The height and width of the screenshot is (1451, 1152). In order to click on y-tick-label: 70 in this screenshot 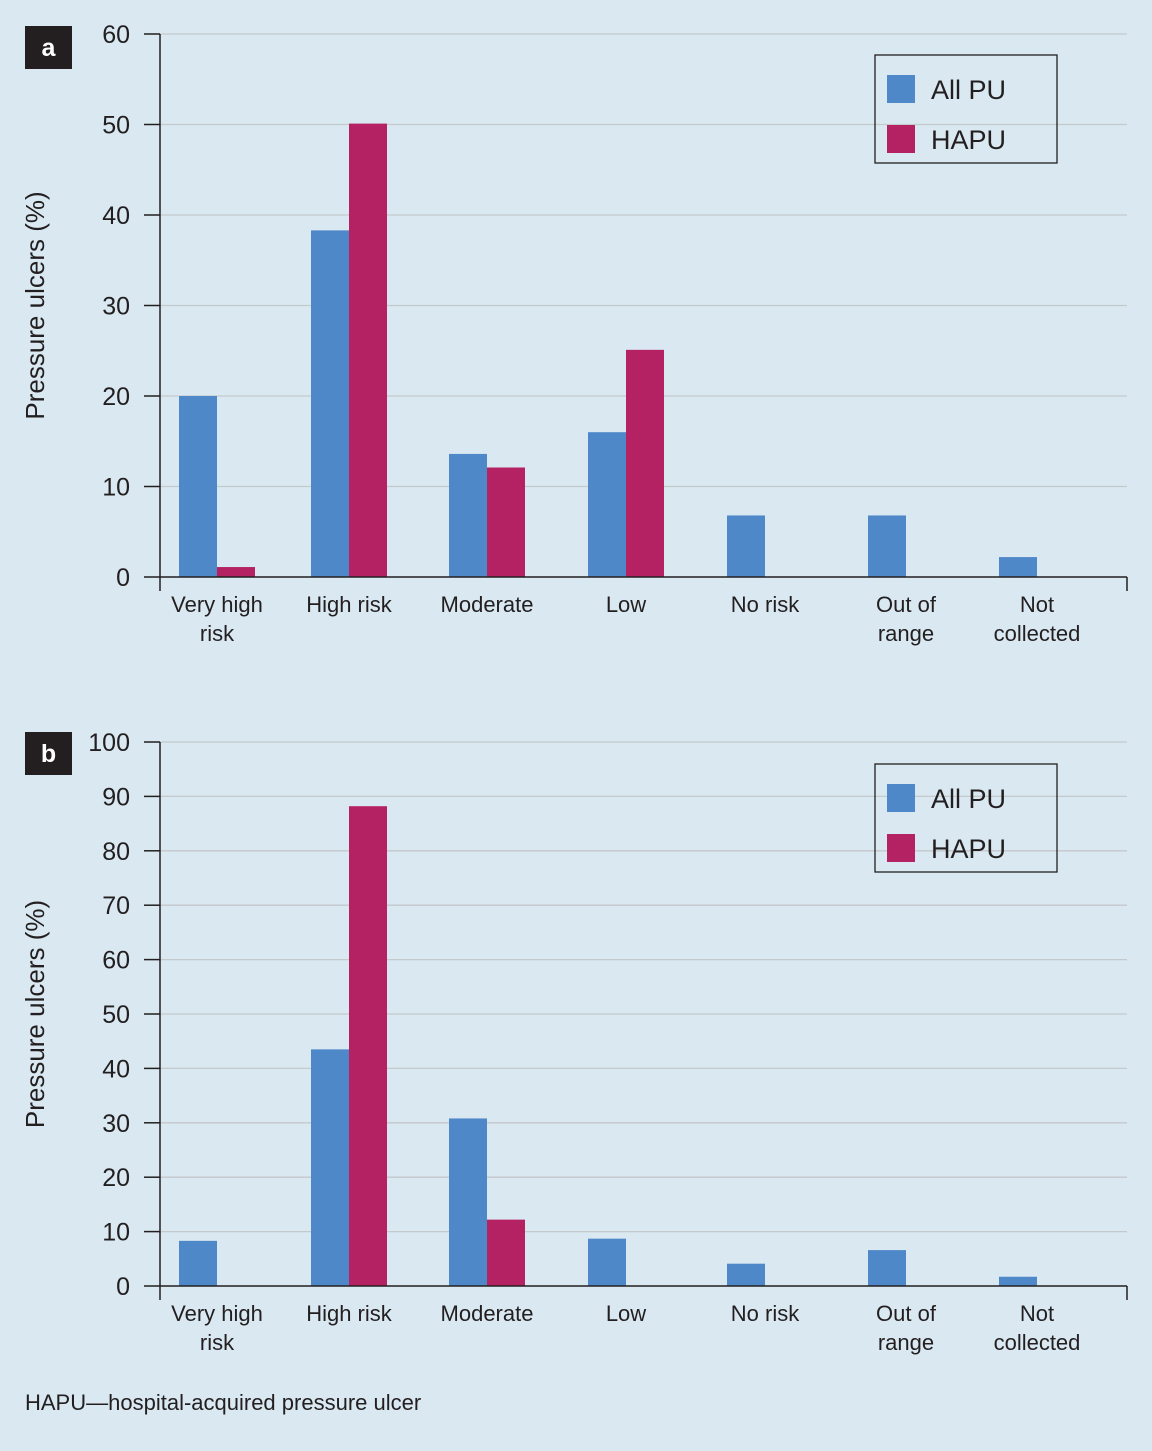, I will do `click(116, 906)`.